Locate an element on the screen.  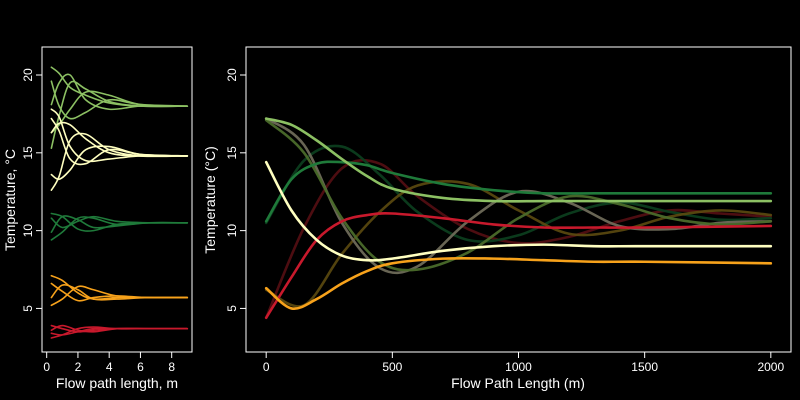
left-y-tick-label: 15 is located at coordinates (28, 153).